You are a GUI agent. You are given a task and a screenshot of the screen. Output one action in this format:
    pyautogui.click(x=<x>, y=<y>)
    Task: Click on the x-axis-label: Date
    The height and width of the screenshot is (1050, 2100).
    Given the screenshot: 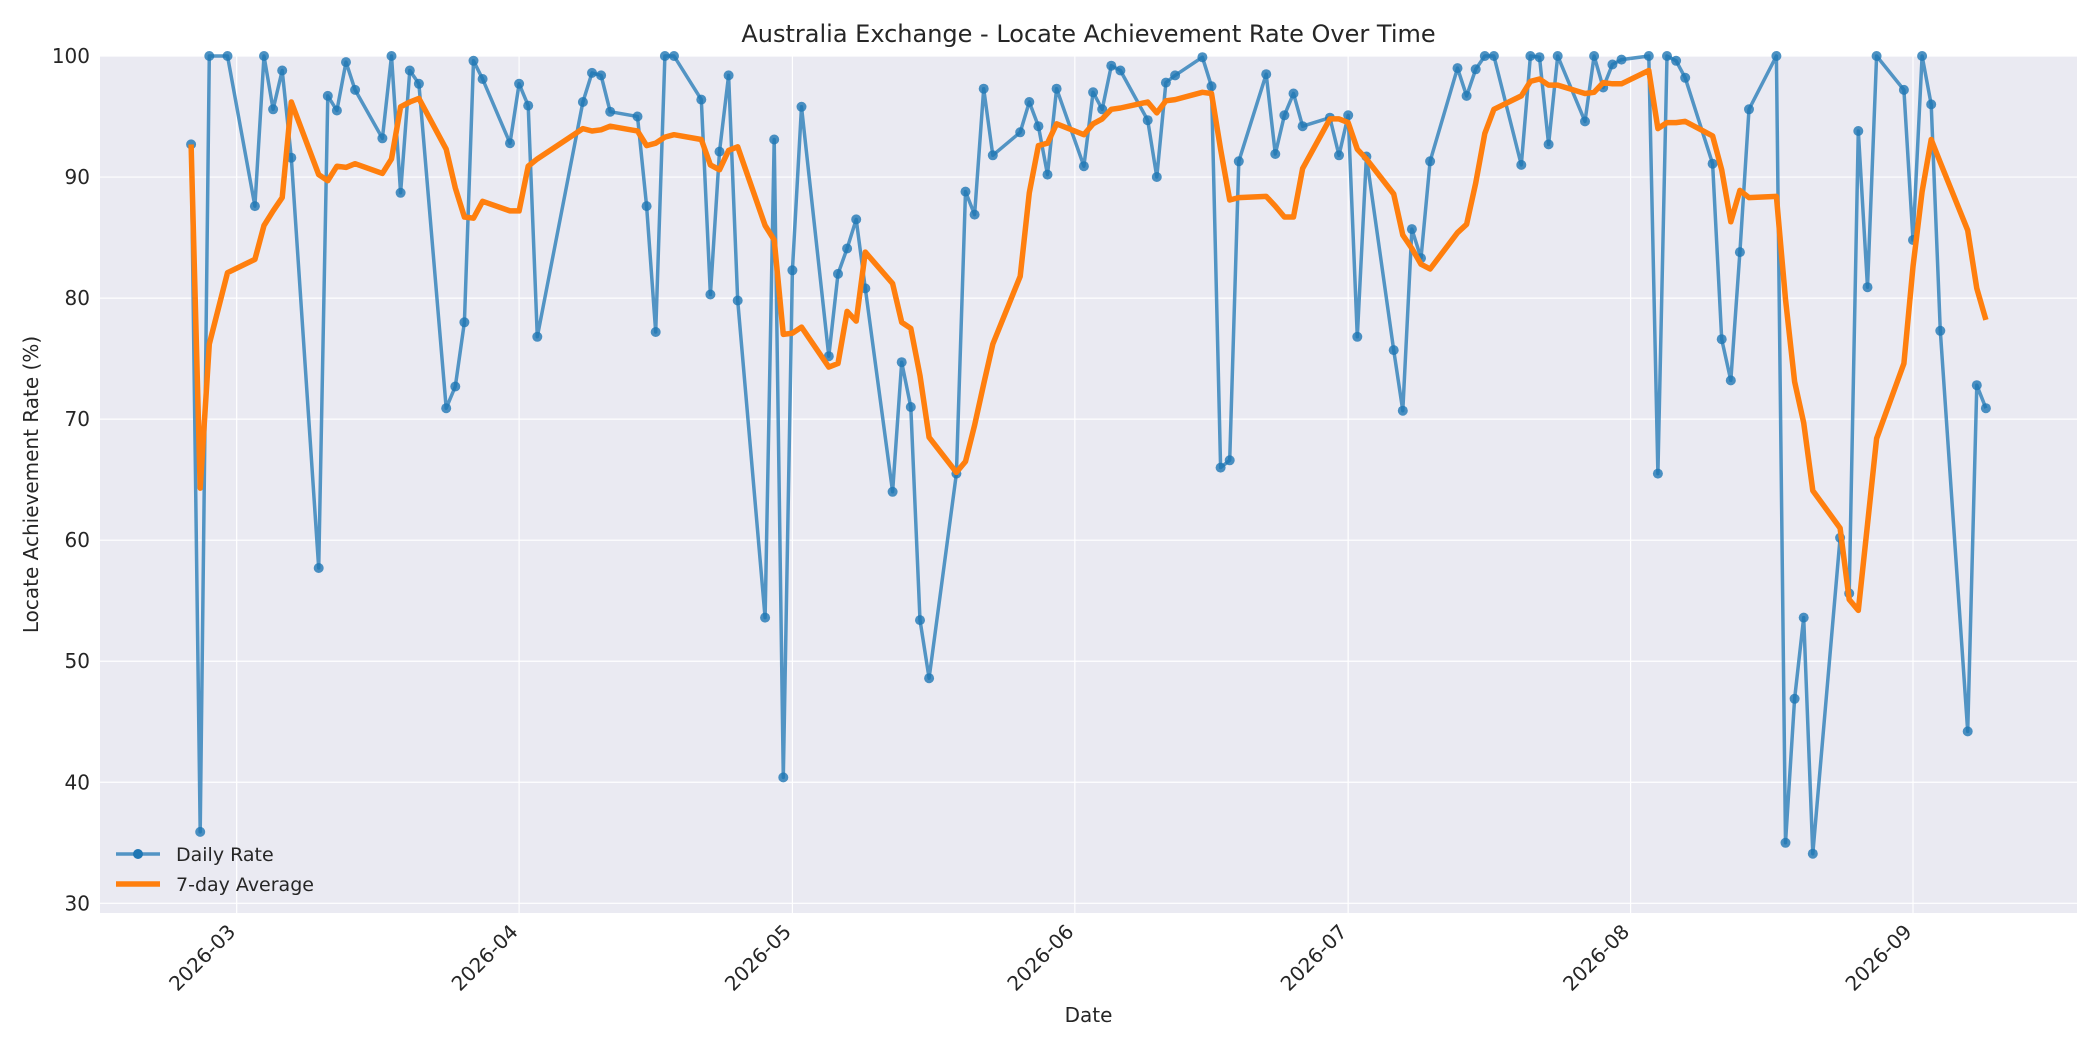 What is the action you would take?
    pyautogui.click(x=1089, y=1015)
    